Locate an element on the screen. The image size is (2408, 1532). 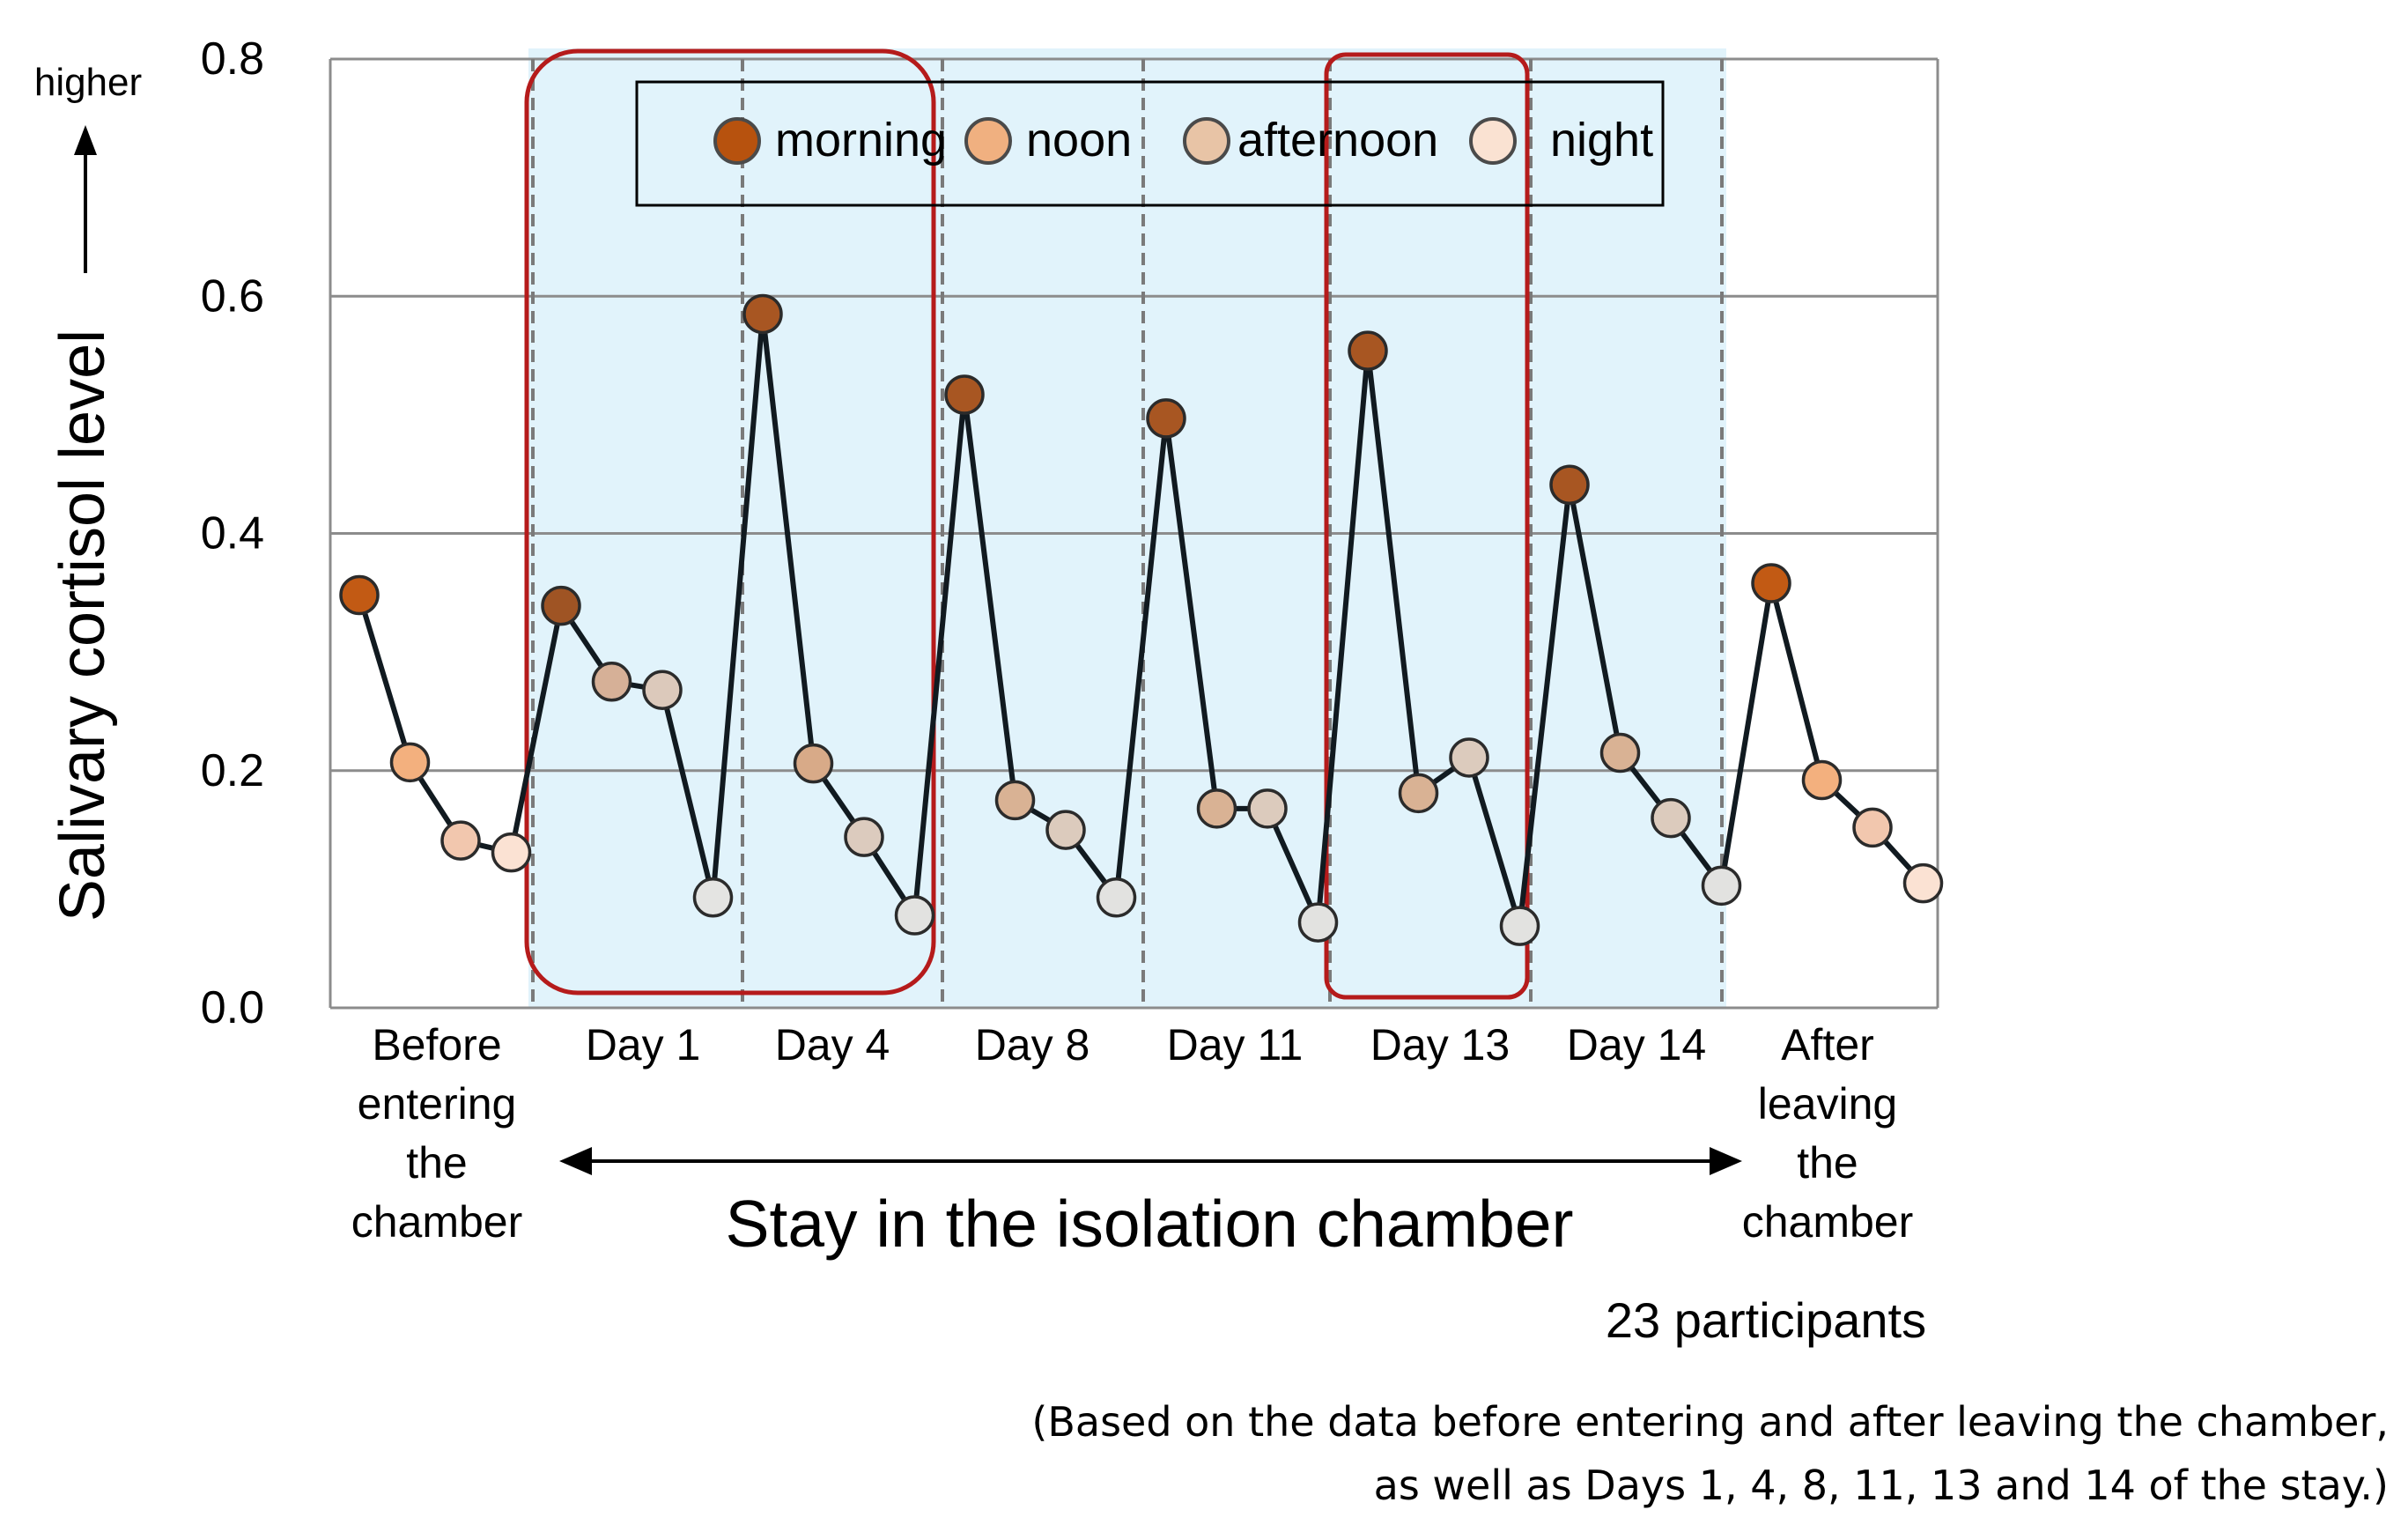
legend: morning noon afternoon night is located at coordinates (1150, 143).